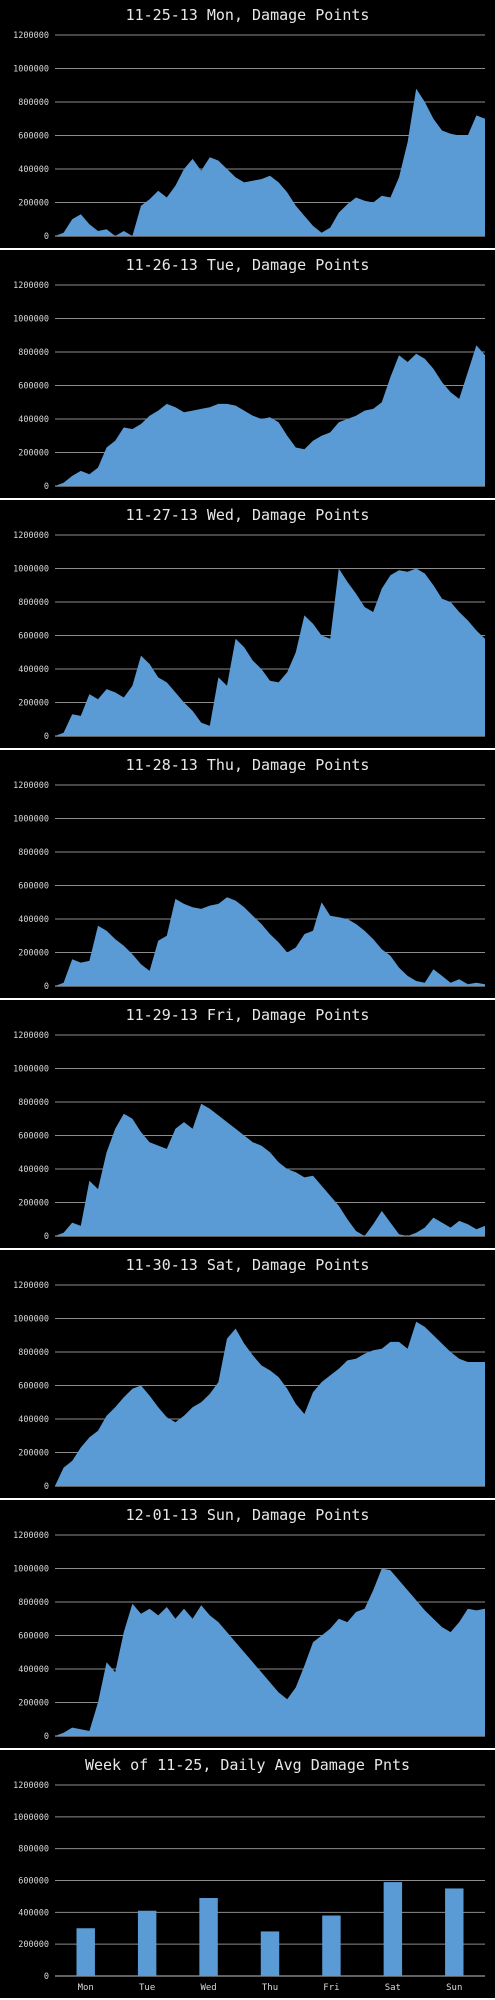  What do you see at coordinates (208, 1988) in the screenshot?
I see `x-tick-label: Wed` at bounding box center [208, 1988].